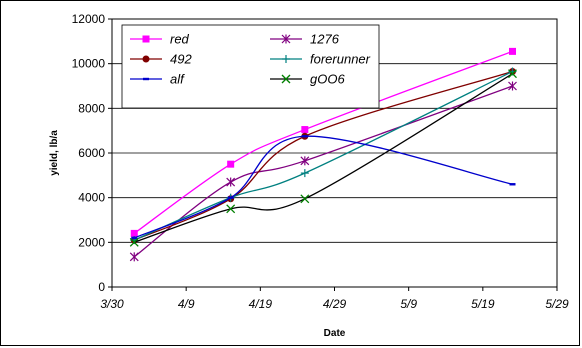 The height and width of the screenshot is (348, 582). Describe the element at coordinates (327, 79) in the screenshot. I see `legend-label: gOO6` at that location.